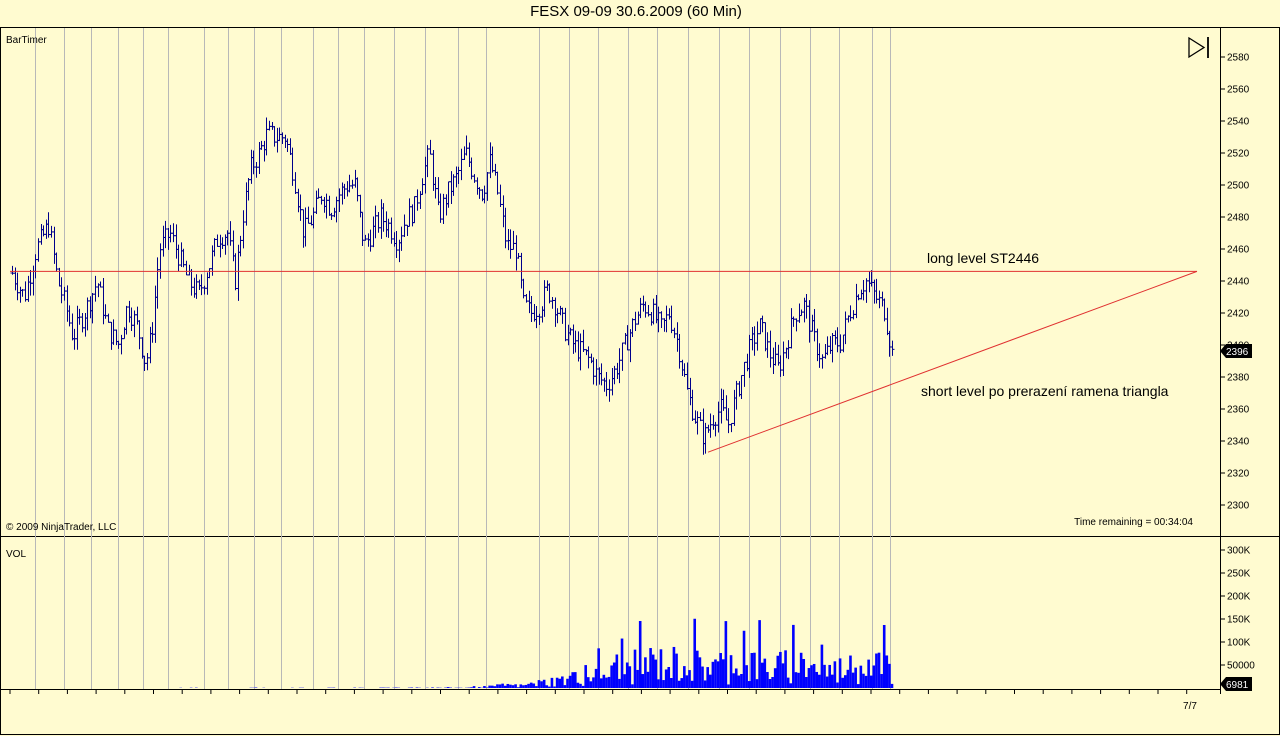 The width and height of the screenshot is (1280, 736). What do you see at coordinates (1238, 442) in the screenshot?
I see `price-tick-label: 2340` at bounding box center [1238, 442].